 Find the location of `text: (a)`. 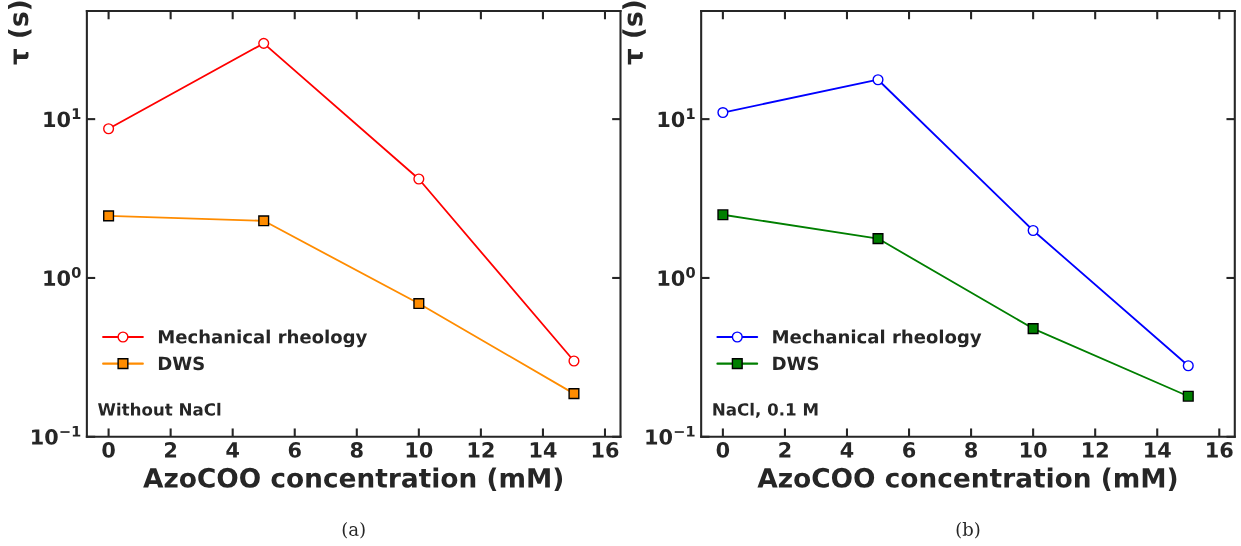

text: (a) is located at coordinates (353, 530).